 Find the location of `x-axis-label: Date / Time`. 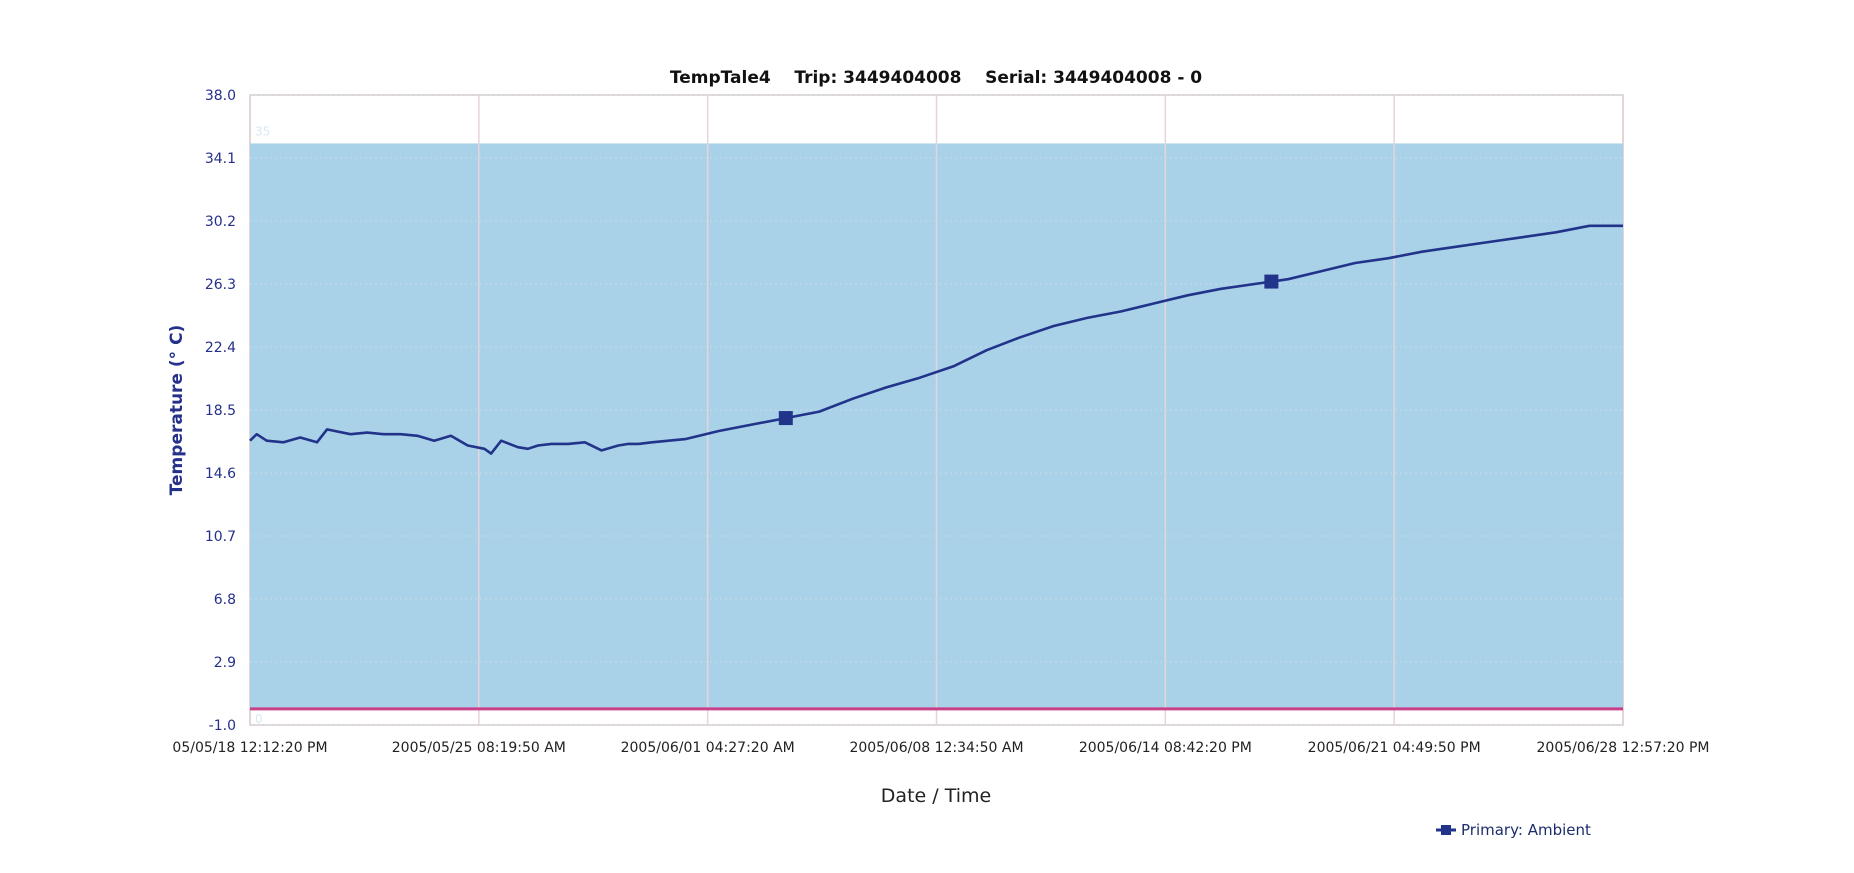

x-axis-label: Date / Time is located at coordinates (936, 796).